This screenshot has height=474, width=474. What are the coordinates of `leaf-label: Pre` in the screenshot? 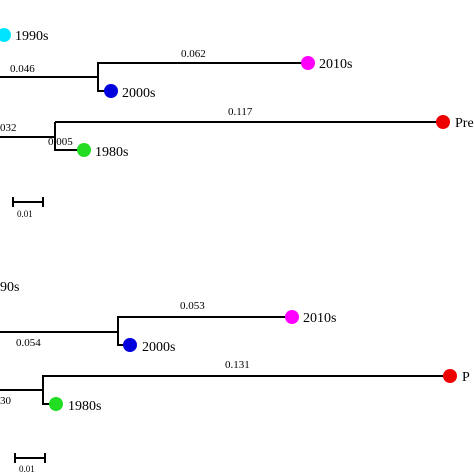 It's located at (464, 123).